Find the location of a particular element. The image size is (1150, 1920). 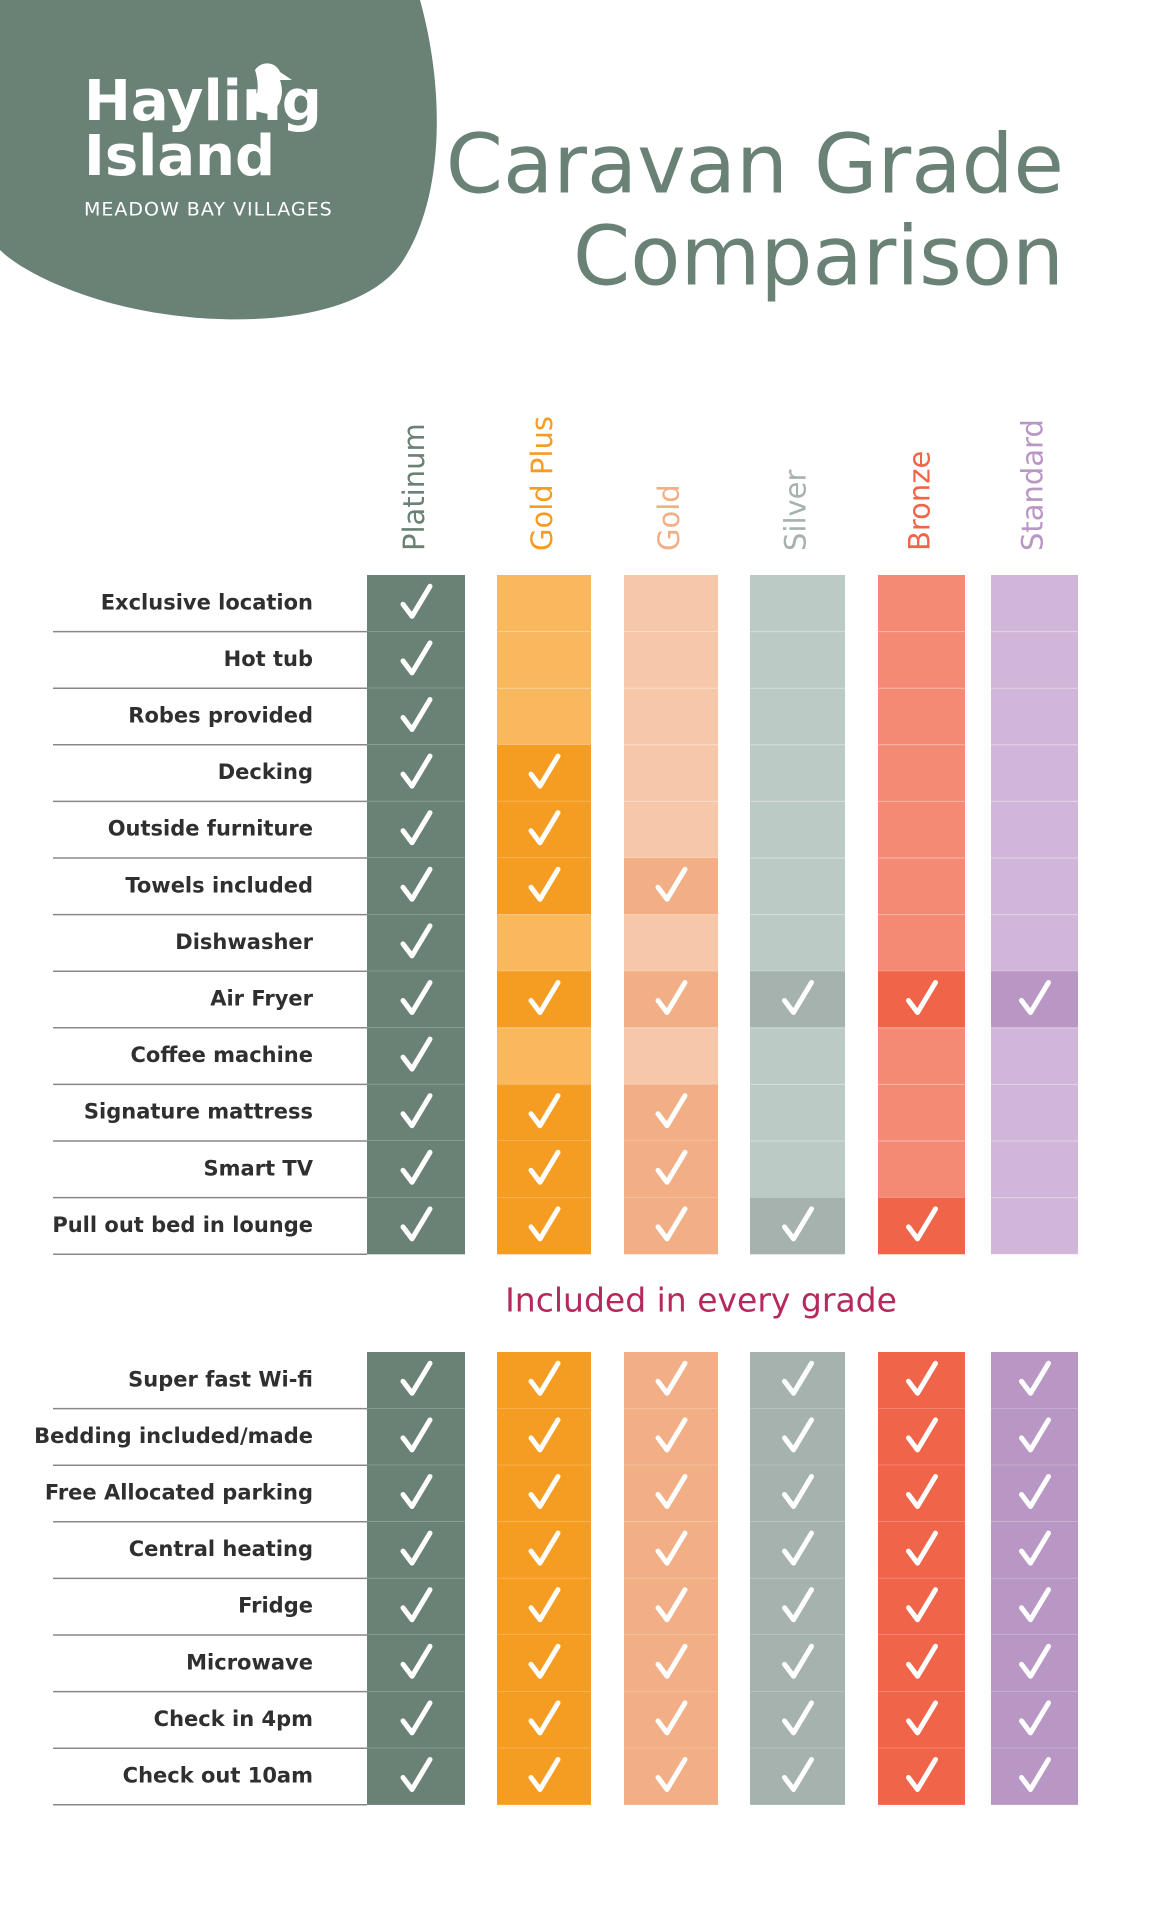

feature-label: Exclusive location is located at coordinates (207, 602).